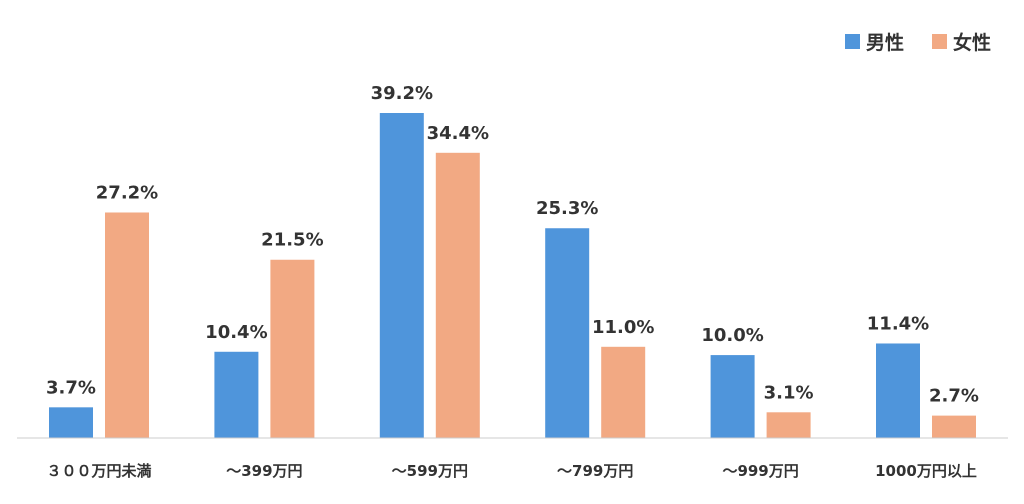  I want to click on legend-label-female: 女性, so click(972, 42).